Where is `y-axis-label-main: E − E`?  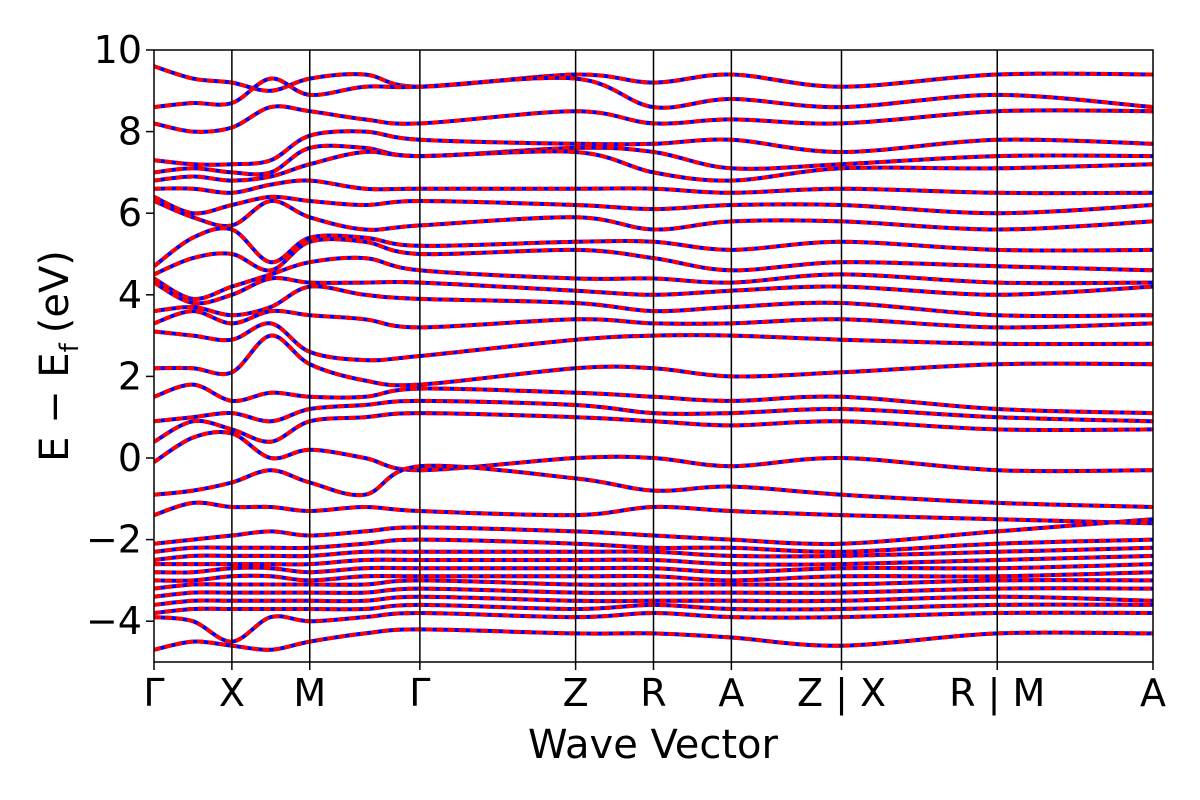
y-axis-label-main: E − E is located at coordinates (55, 407).